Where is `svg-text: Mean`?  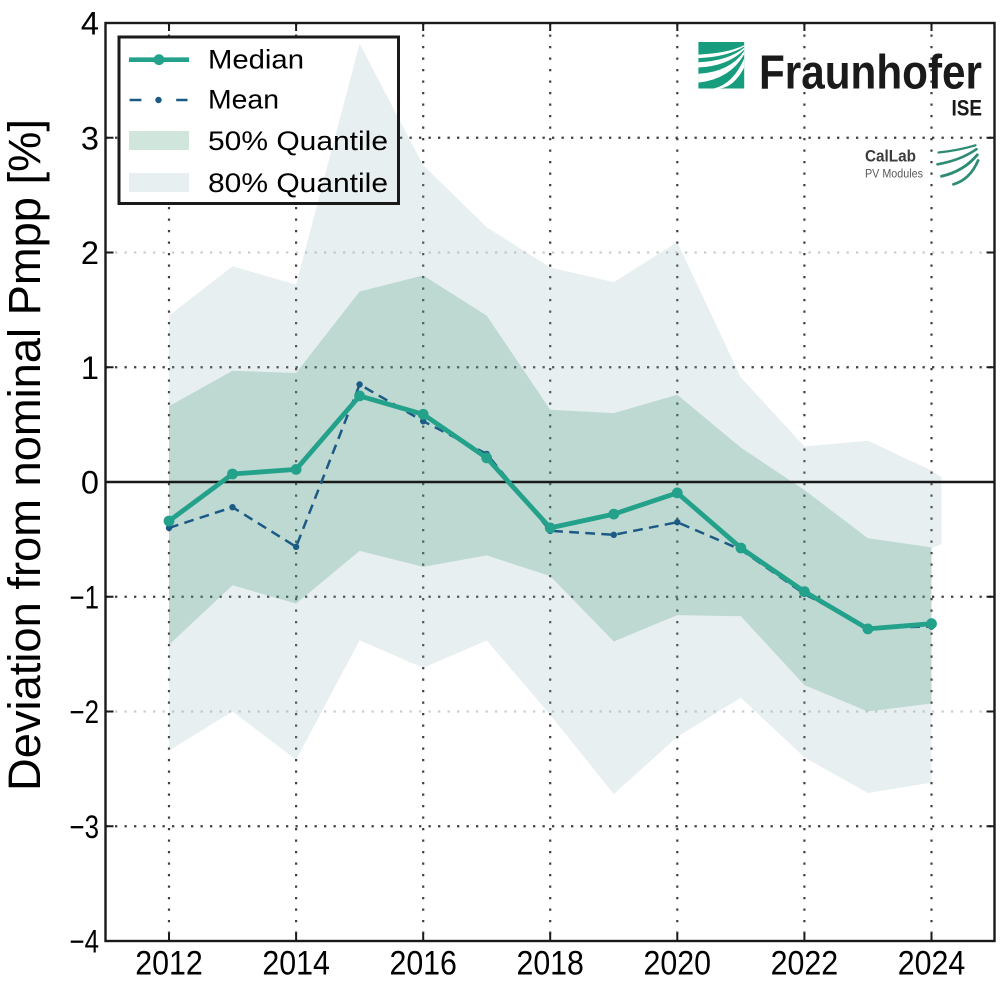 svg-text: Mean is located at coordinates (243, 100).